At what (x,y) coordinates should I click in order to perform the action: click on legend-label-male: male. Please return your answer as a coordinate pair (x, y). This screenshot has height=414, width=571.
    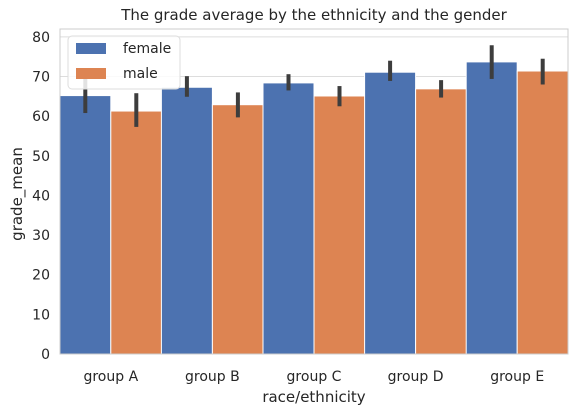
    Looking at the image, I should click on (140, 74).